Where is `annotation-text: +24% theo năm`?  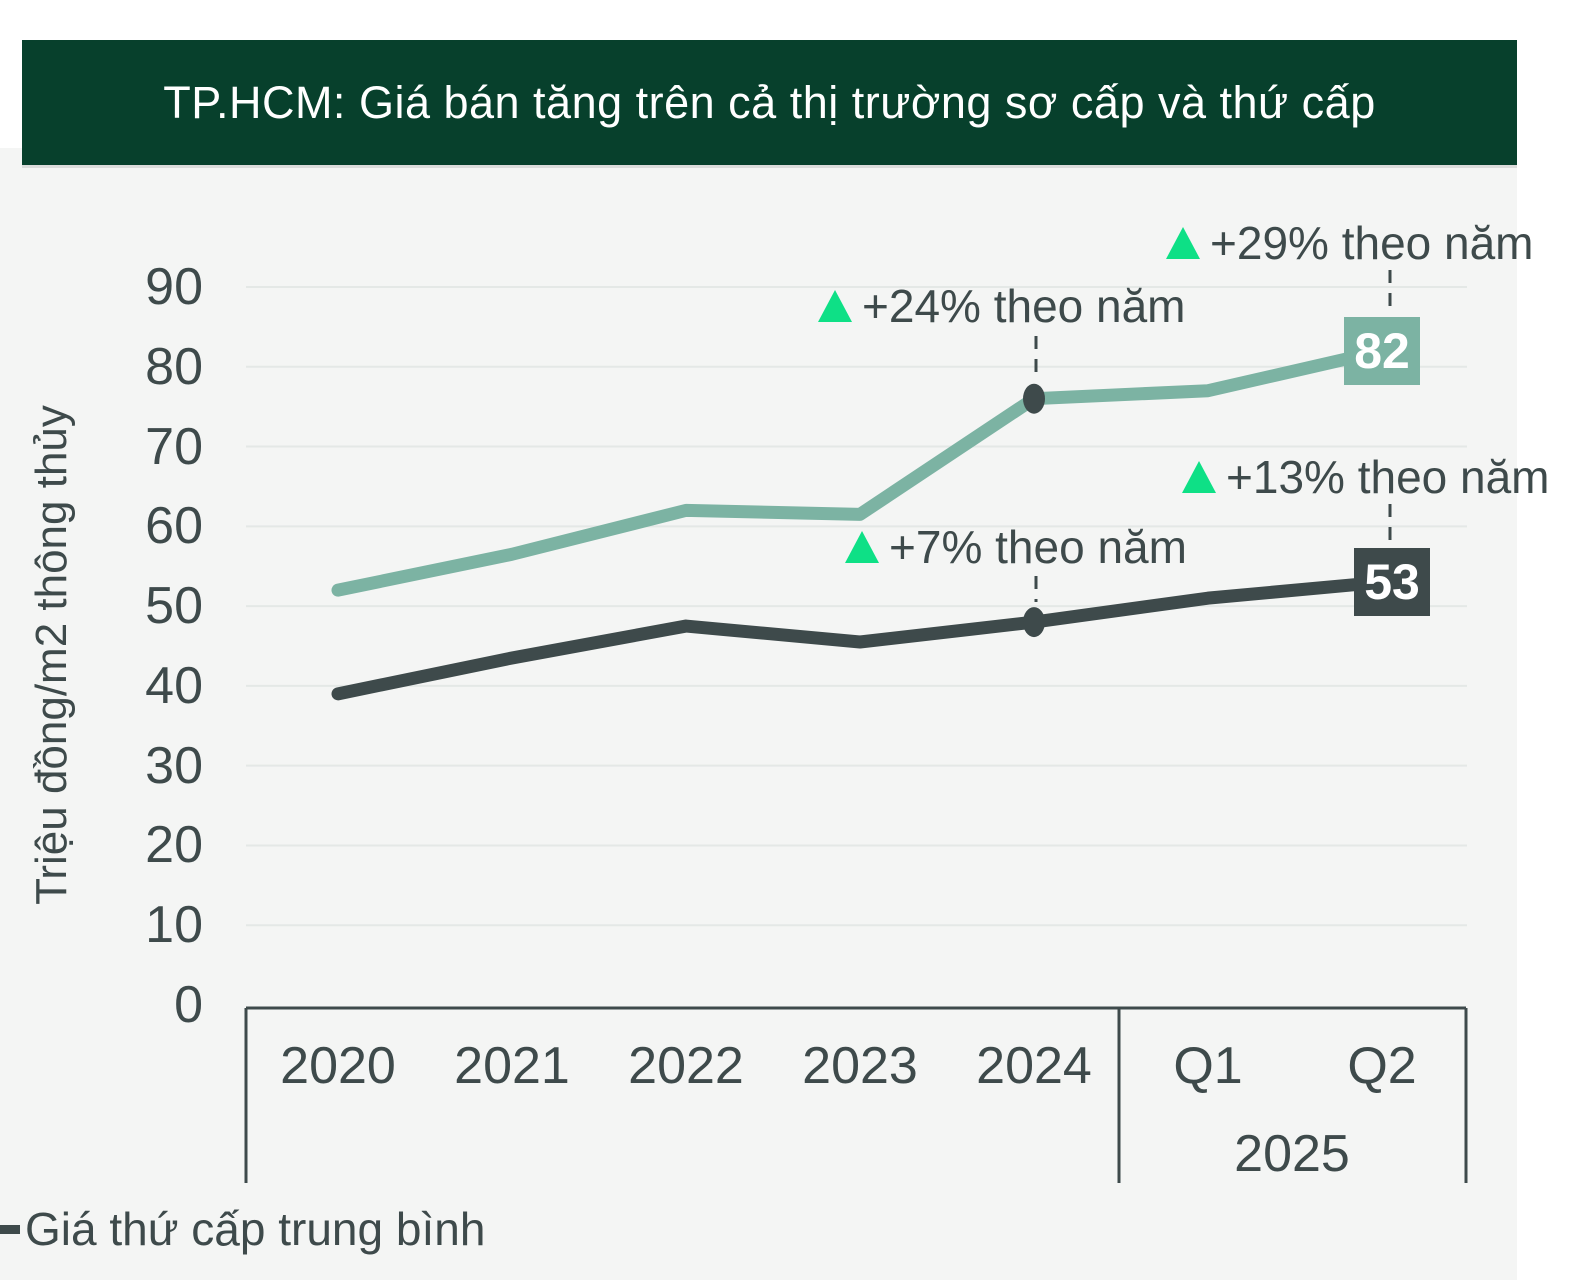 annotation-text: +24% theo năm is located at coordinates (1024, 306).